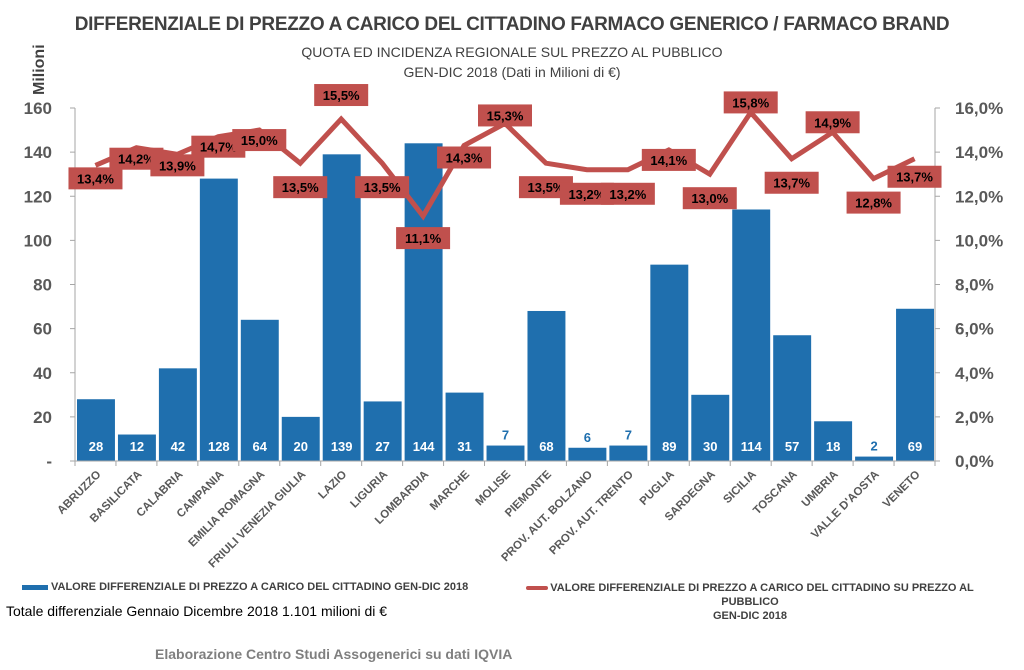  What do you see at coordinates (38, 108) in the screenshot?
I see `y-tick-label: 160` at bounding box center [38, 108].